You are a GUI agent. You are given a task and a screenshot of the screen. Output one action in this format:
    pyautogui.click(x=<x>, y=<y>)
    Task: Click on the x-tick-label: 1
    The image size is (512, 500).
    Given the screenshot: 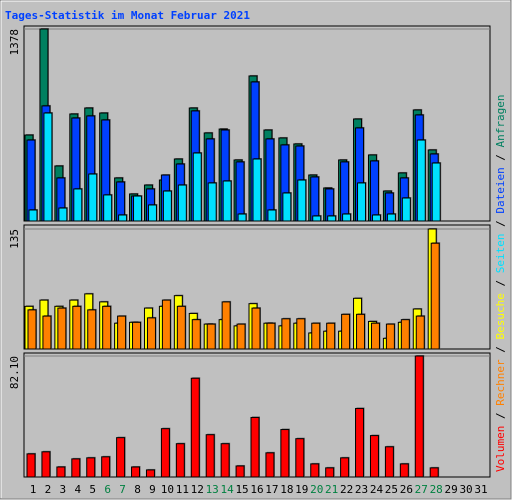 What is the action you would take?
    pyautogui.click(x=33, y=489)
    